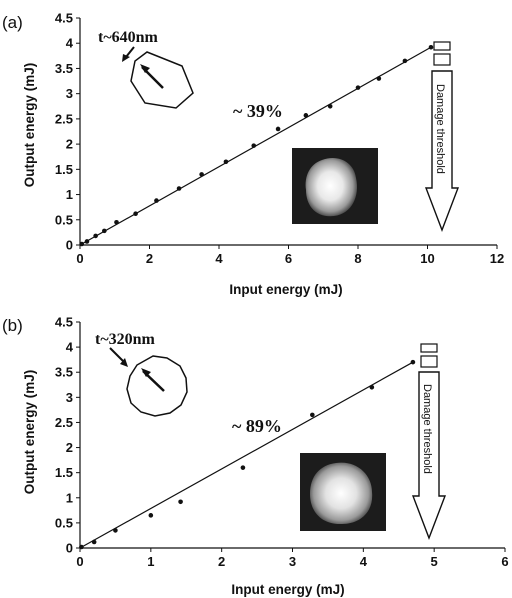  Describe the element at coordinates (497, 258) in the screenshot. I see `x-tick-label: 12` at that location.